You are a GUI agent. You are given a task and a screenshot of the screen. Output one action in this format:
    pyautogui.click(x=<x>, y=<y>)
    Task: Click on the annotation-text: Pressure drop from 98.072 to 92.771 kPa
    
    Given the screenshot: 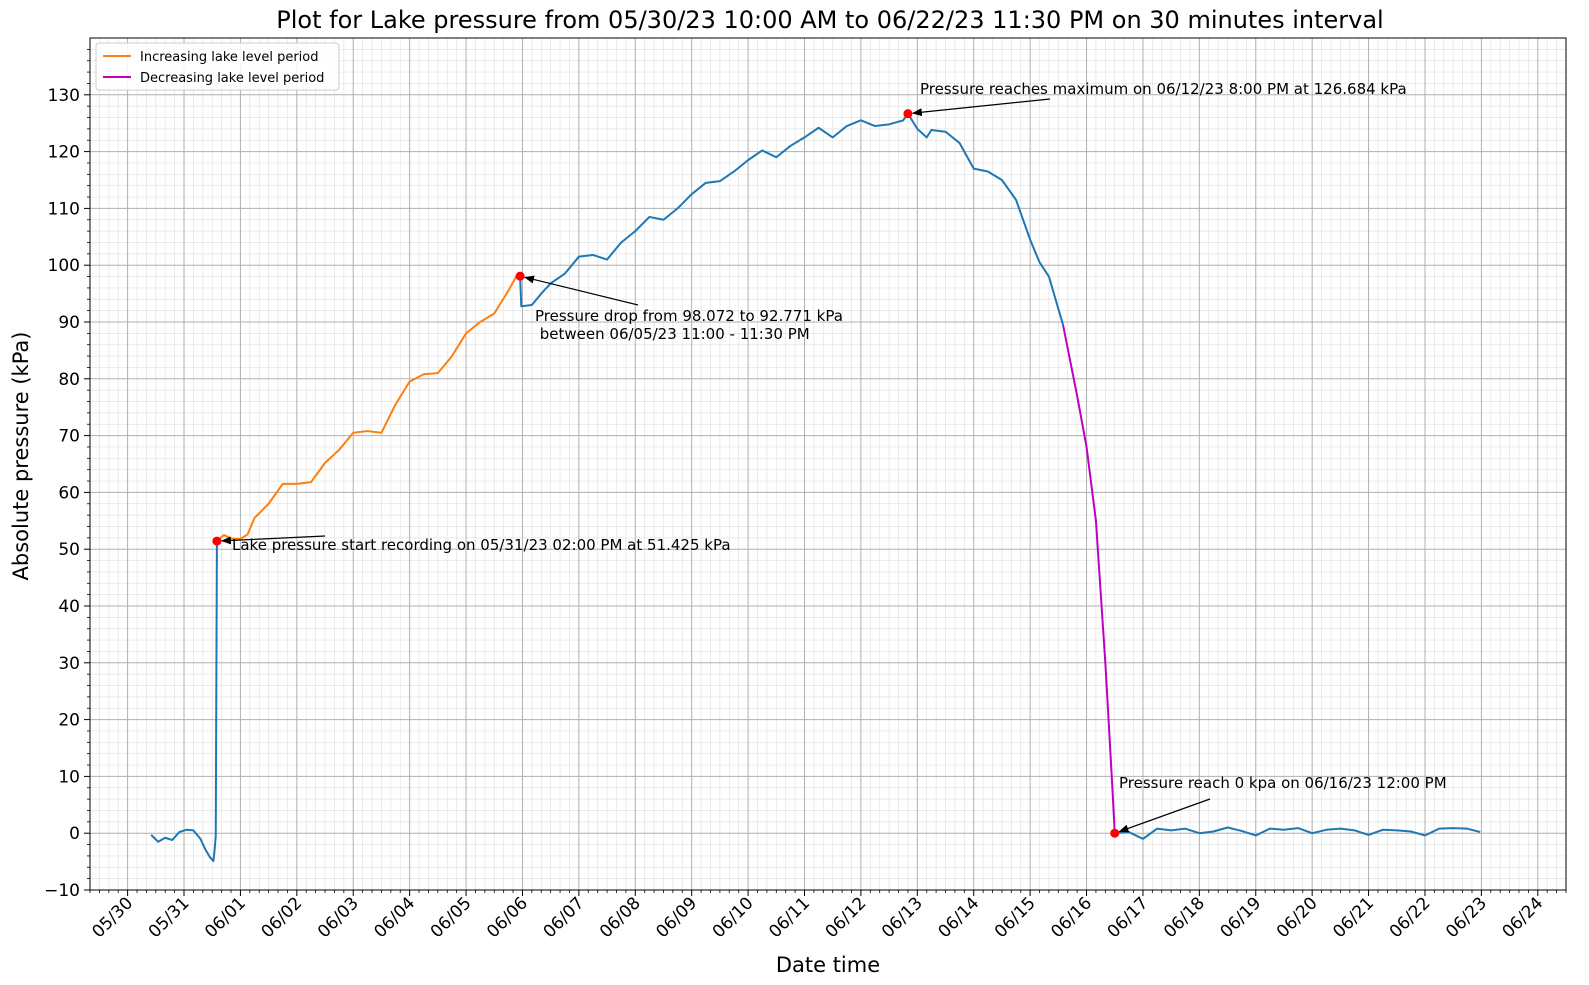 What is the action you would take?
    pyautogui.click(x=689, y=316)
    